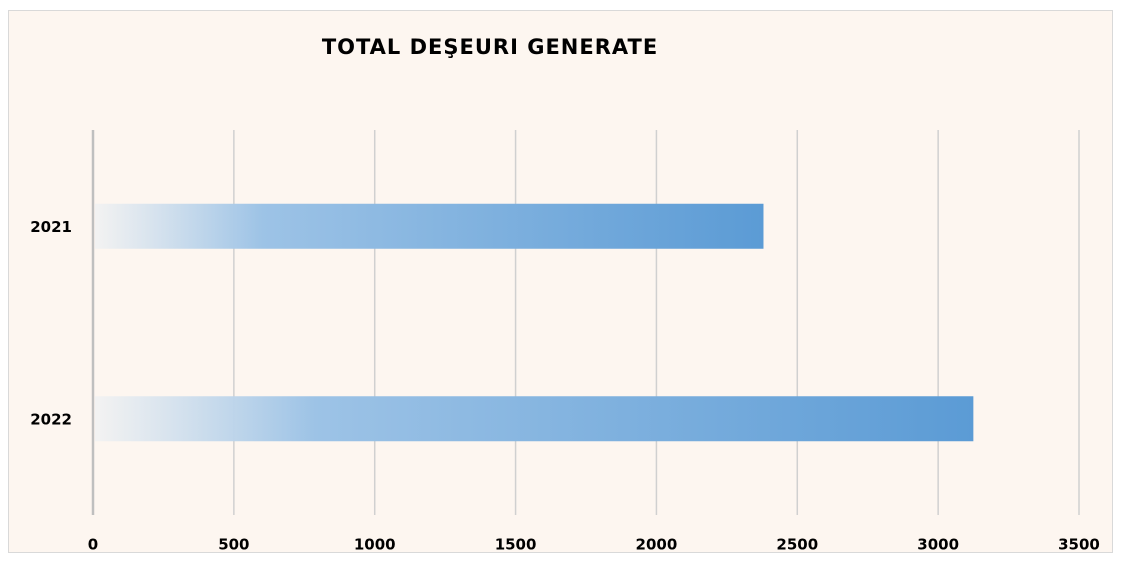  What do you see at coordinates (375, 545) in the screenshot?
I see `x-tick-label: 1000` at bounding box center [375, 545].